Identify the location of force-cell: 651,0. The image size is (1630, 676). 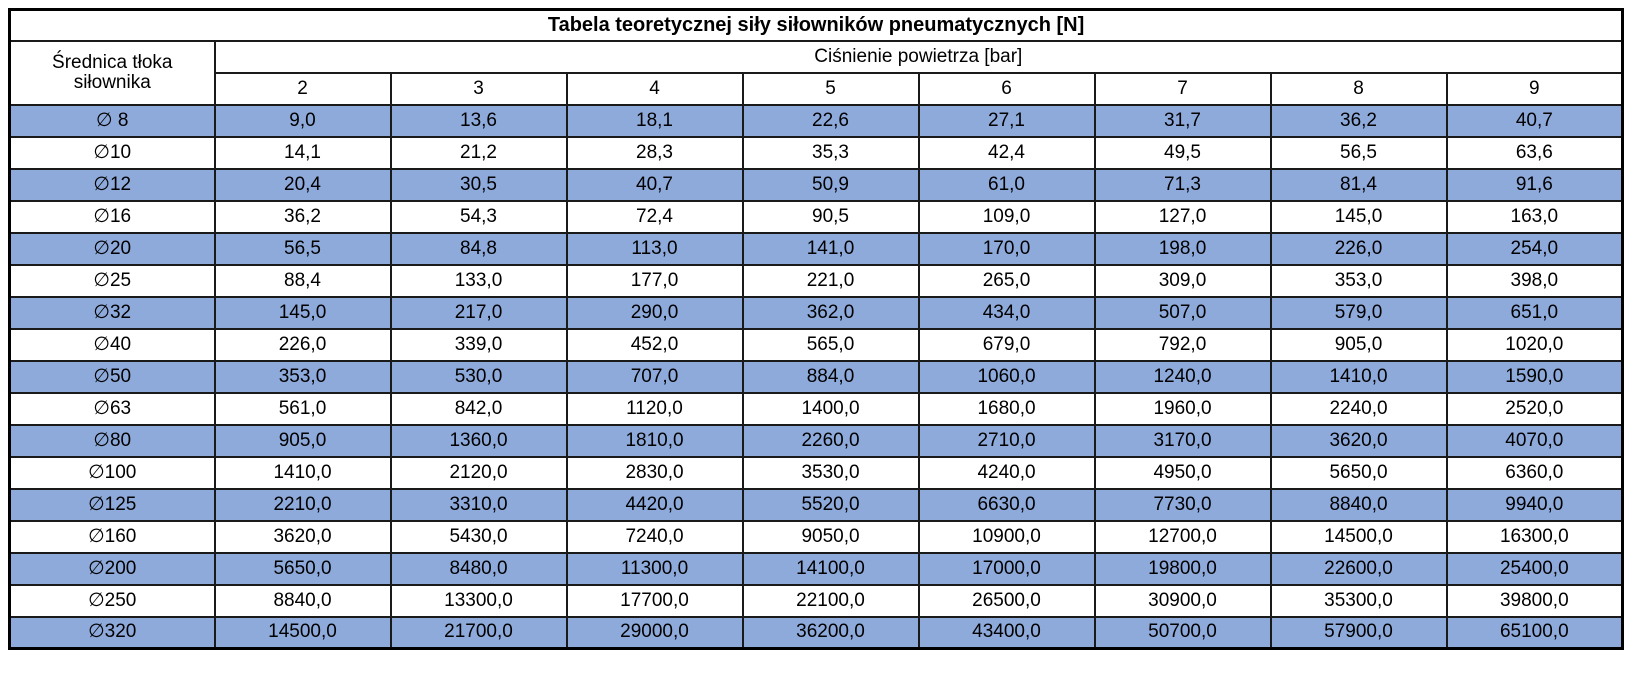
(1534, 312).